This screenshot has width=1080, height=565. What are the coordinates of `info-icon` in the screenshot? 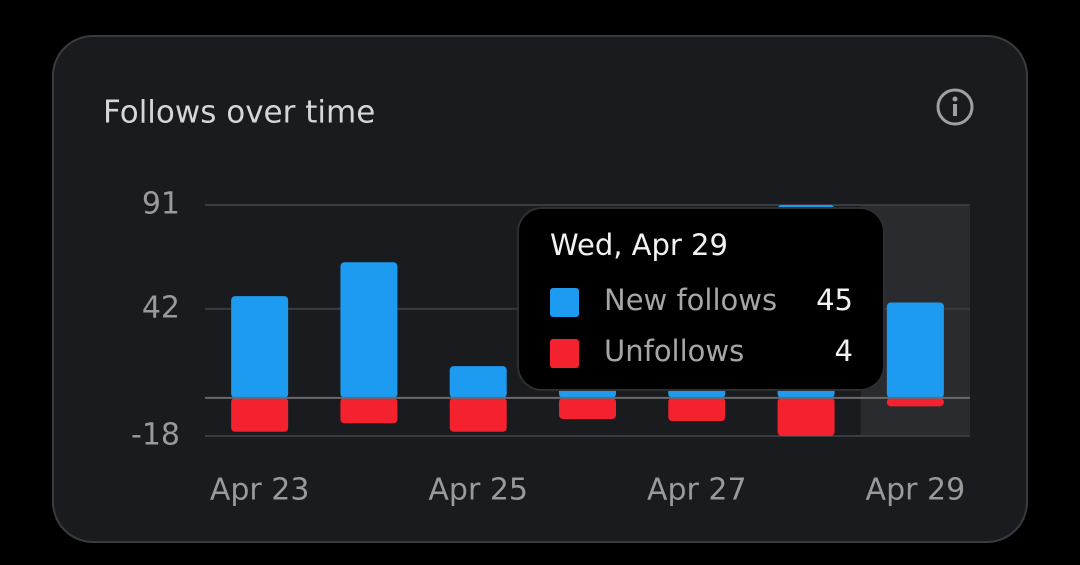 It's located at (955, 107).